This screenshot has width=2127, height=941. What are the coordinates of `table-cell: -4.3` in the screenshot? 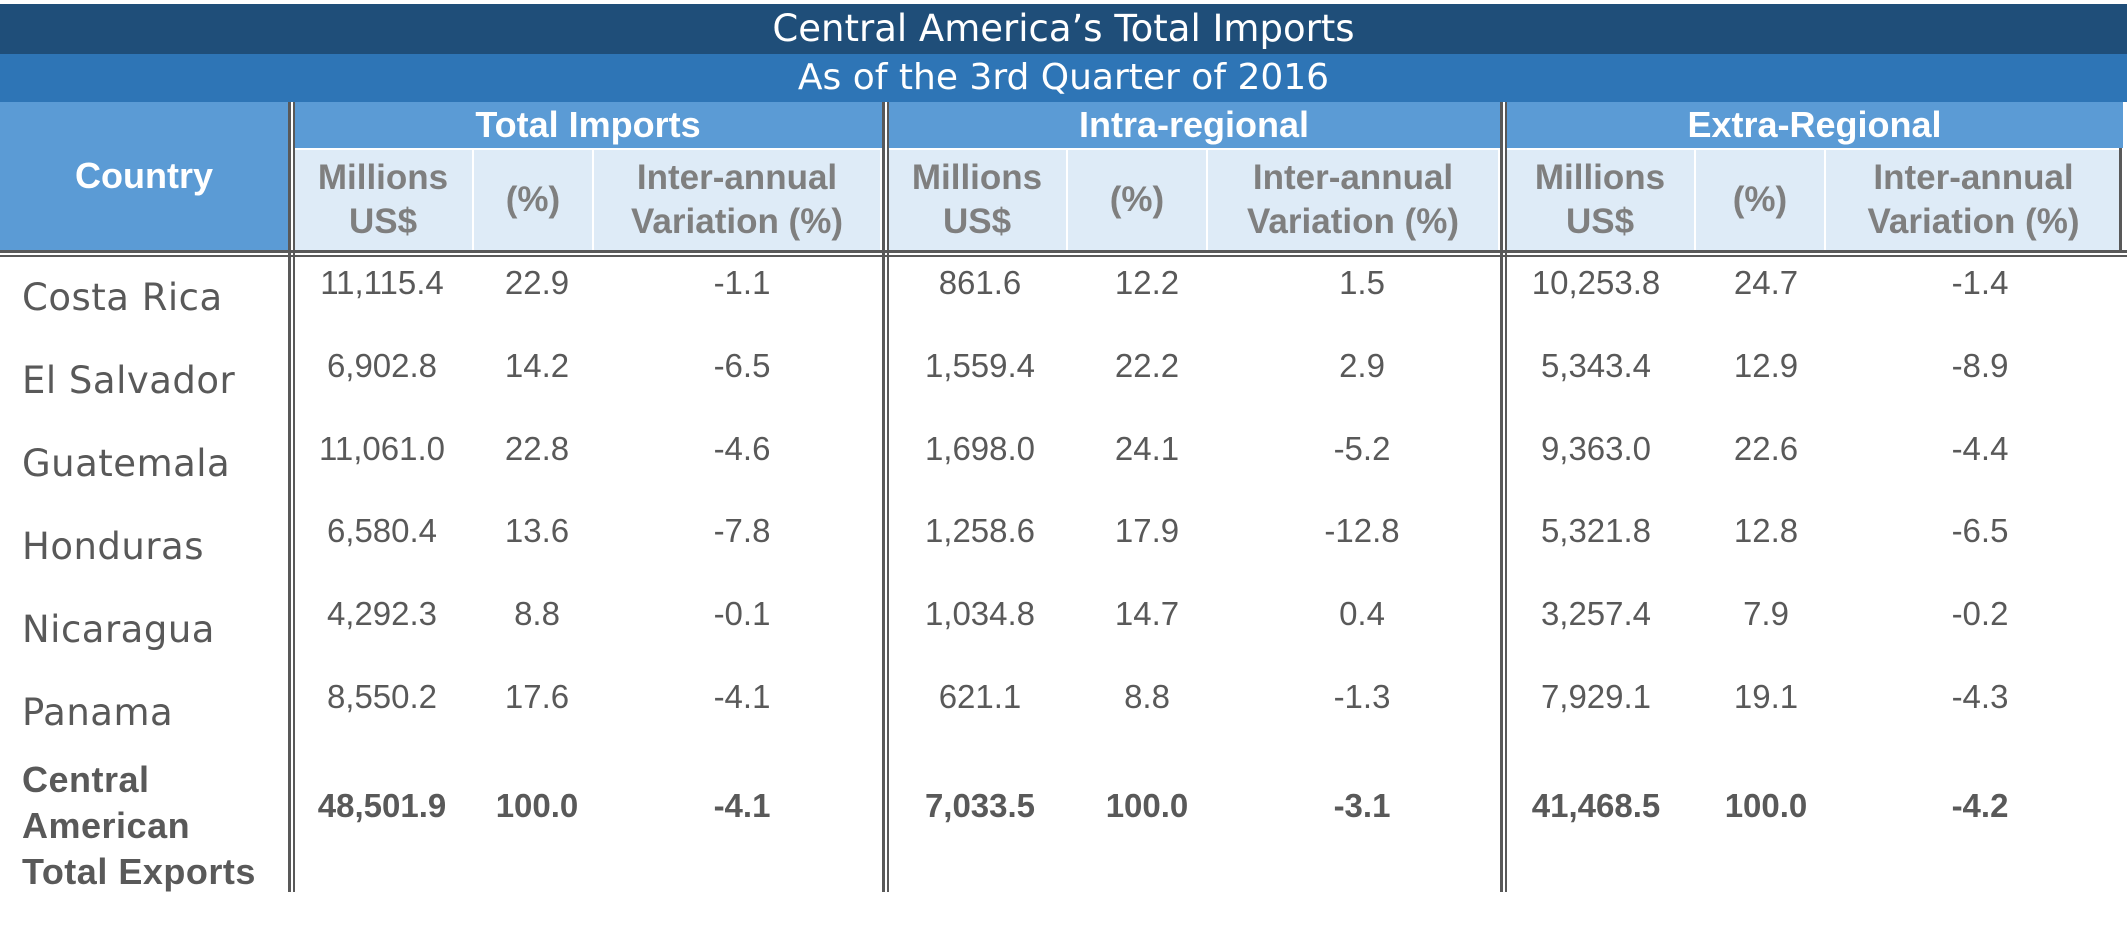 It's located at (1980, 696).